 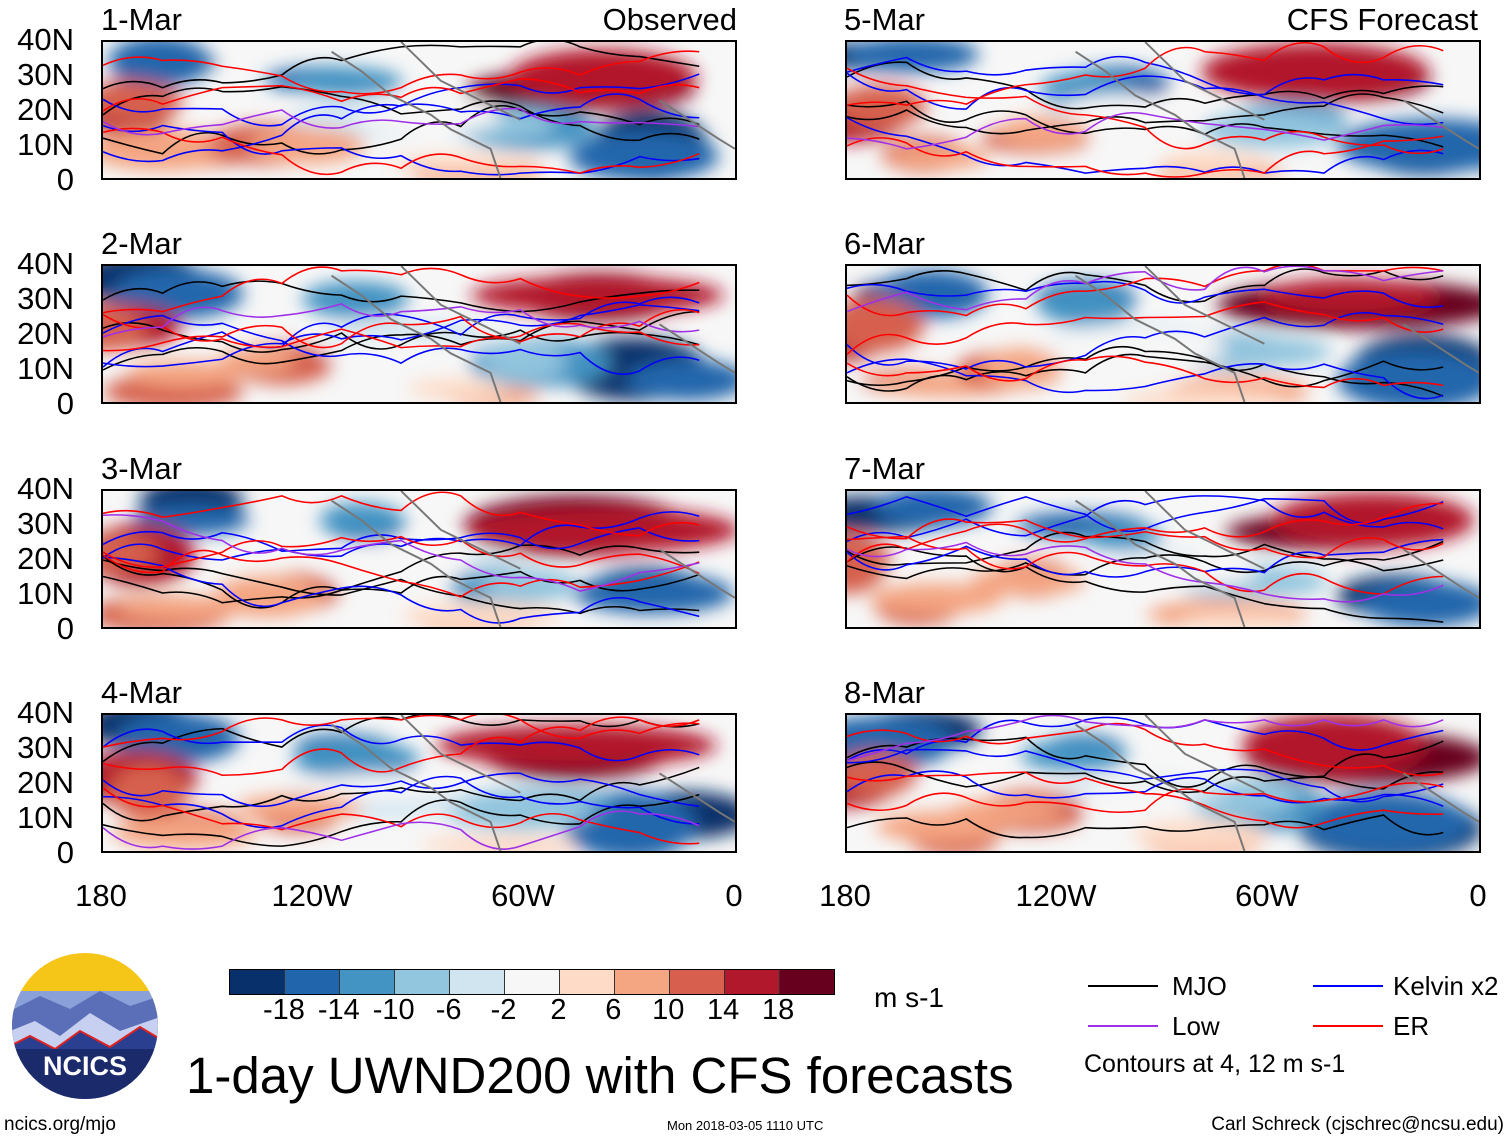 I want to click on footer-author: Carl Schreck (cjschrec@ncsu.edu), so click(x=1357, y=1124).